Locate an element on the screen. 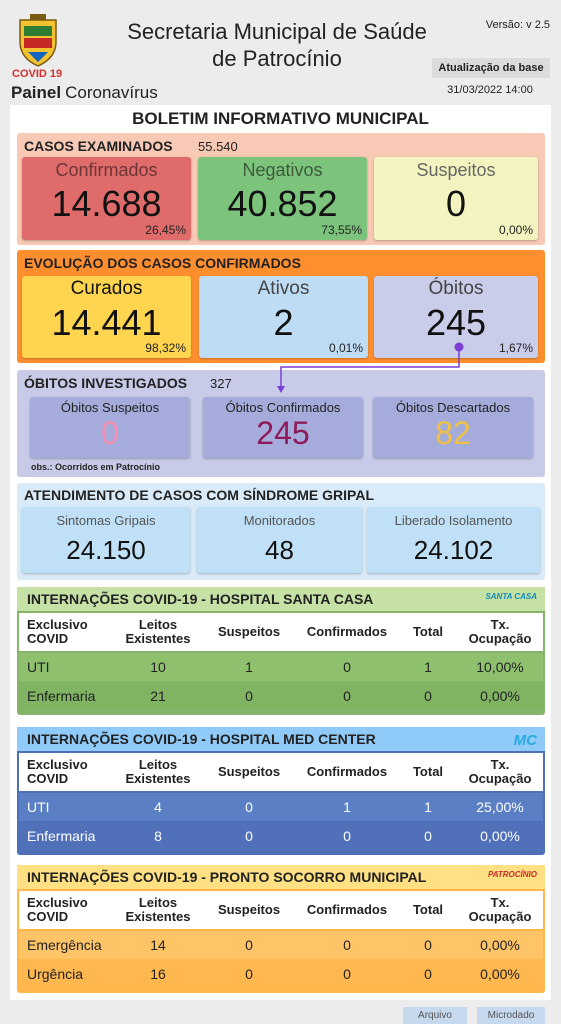 This screenshot has width=561, height=1024. section-title: CASOS EXAMINADOS is located at coordinates (98, 146).